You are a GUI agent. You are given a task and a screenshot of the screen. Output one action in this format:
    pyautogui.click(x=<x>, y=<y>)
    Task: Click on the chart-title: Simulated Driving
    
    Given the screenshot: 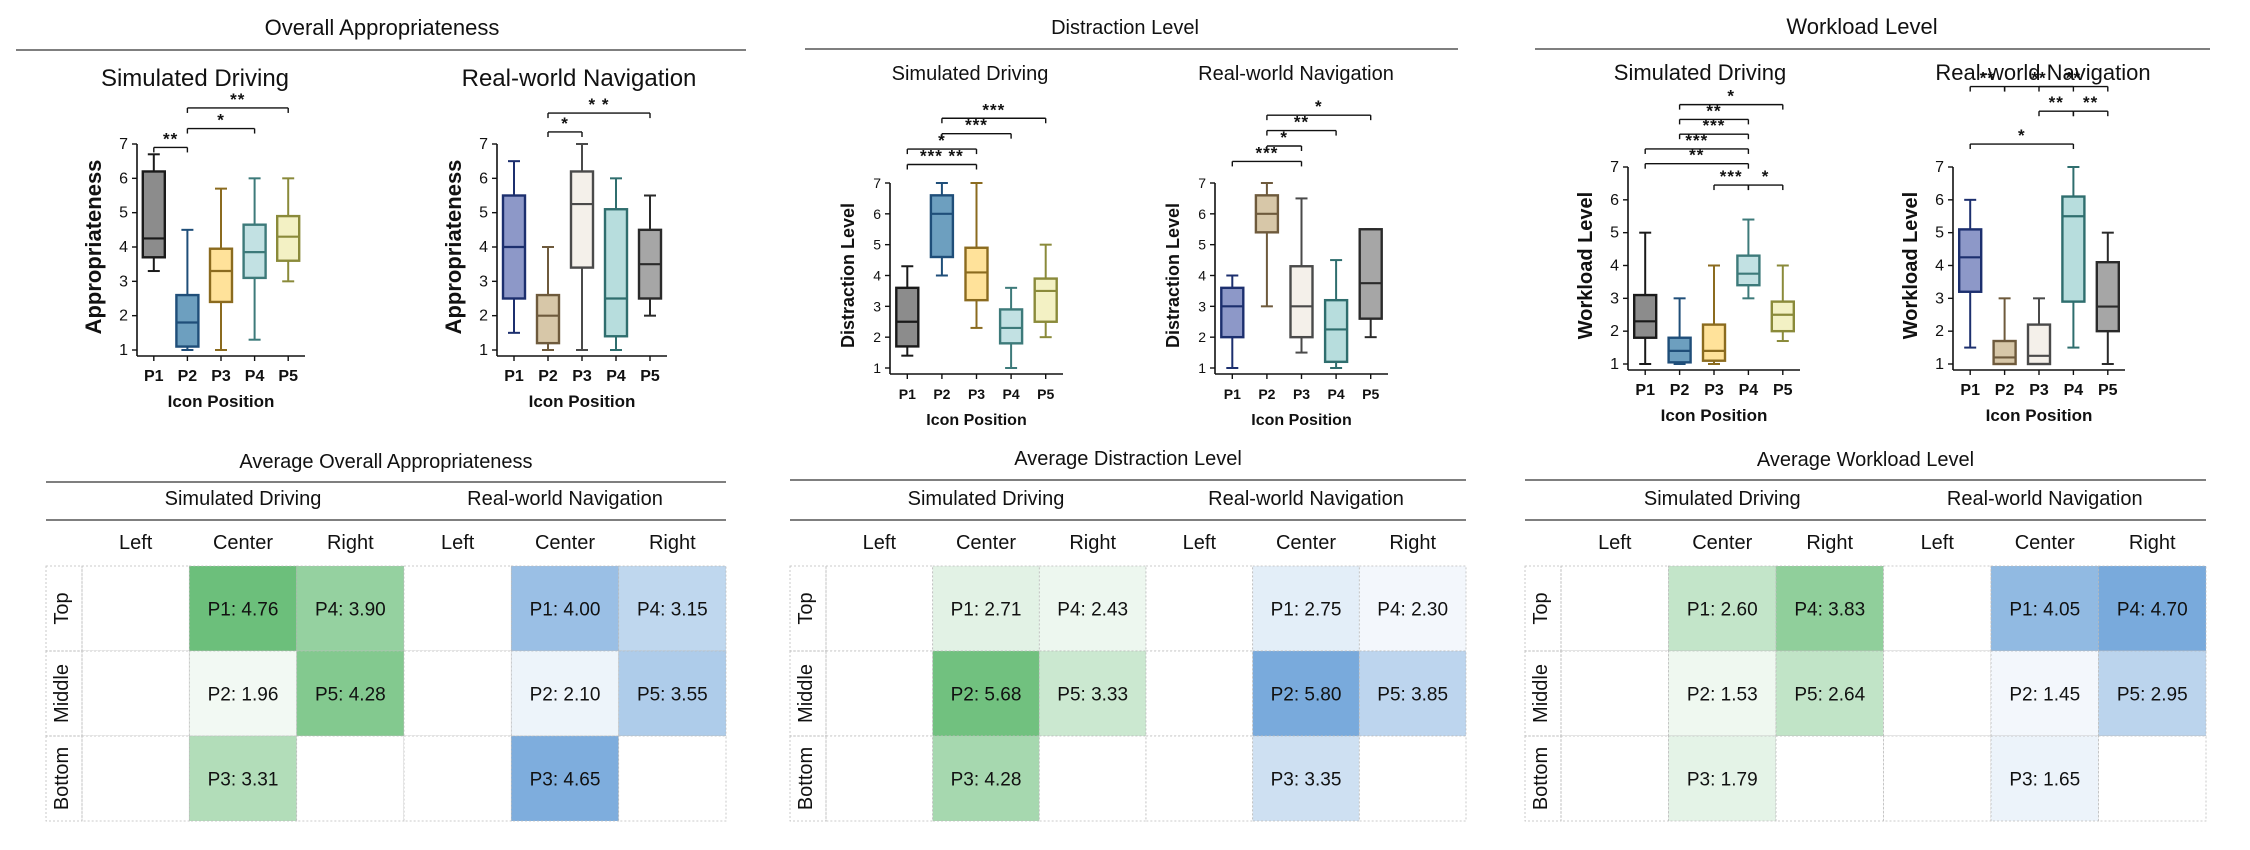 What is the action you would take?
    pyautogui.click(x=195, y=78)
    